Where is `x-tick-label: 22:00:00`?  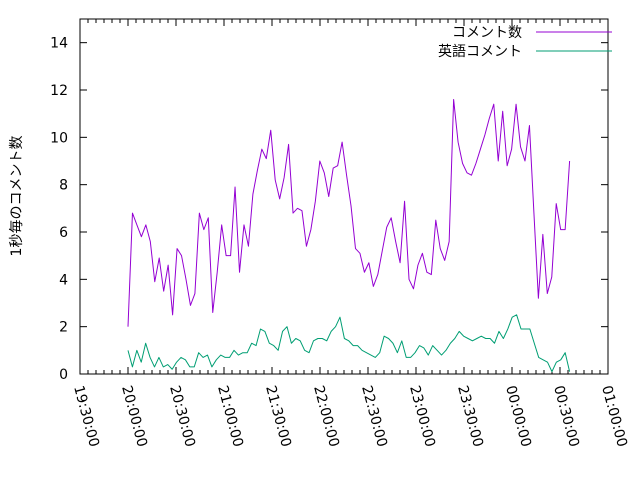
x-tick-label: 22:00:00 is located at coordinates (326, 416).